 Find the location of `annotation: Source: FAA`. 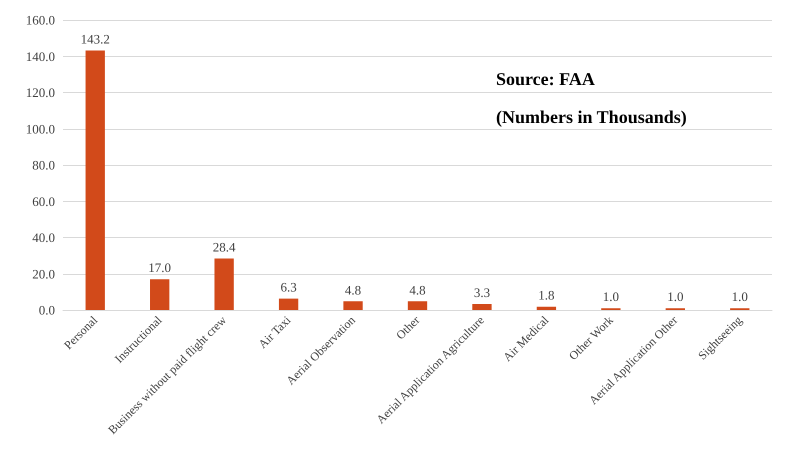

annotation: Source: FAA is located at coordinates (545, 79).